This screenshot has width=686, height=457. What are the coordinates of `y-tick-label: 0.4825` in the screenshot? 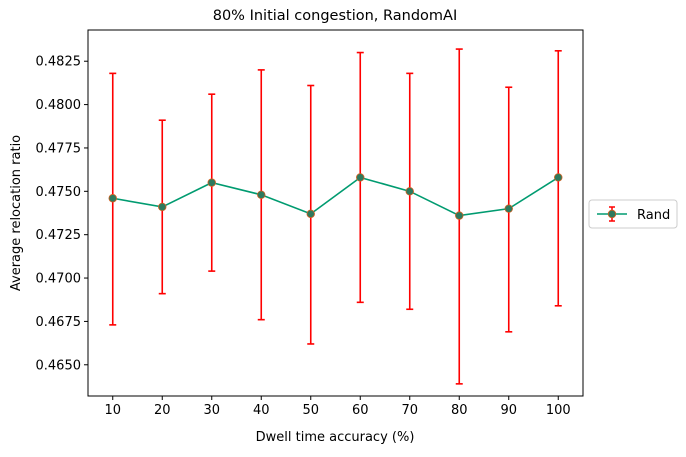 It's located at (59, 62).